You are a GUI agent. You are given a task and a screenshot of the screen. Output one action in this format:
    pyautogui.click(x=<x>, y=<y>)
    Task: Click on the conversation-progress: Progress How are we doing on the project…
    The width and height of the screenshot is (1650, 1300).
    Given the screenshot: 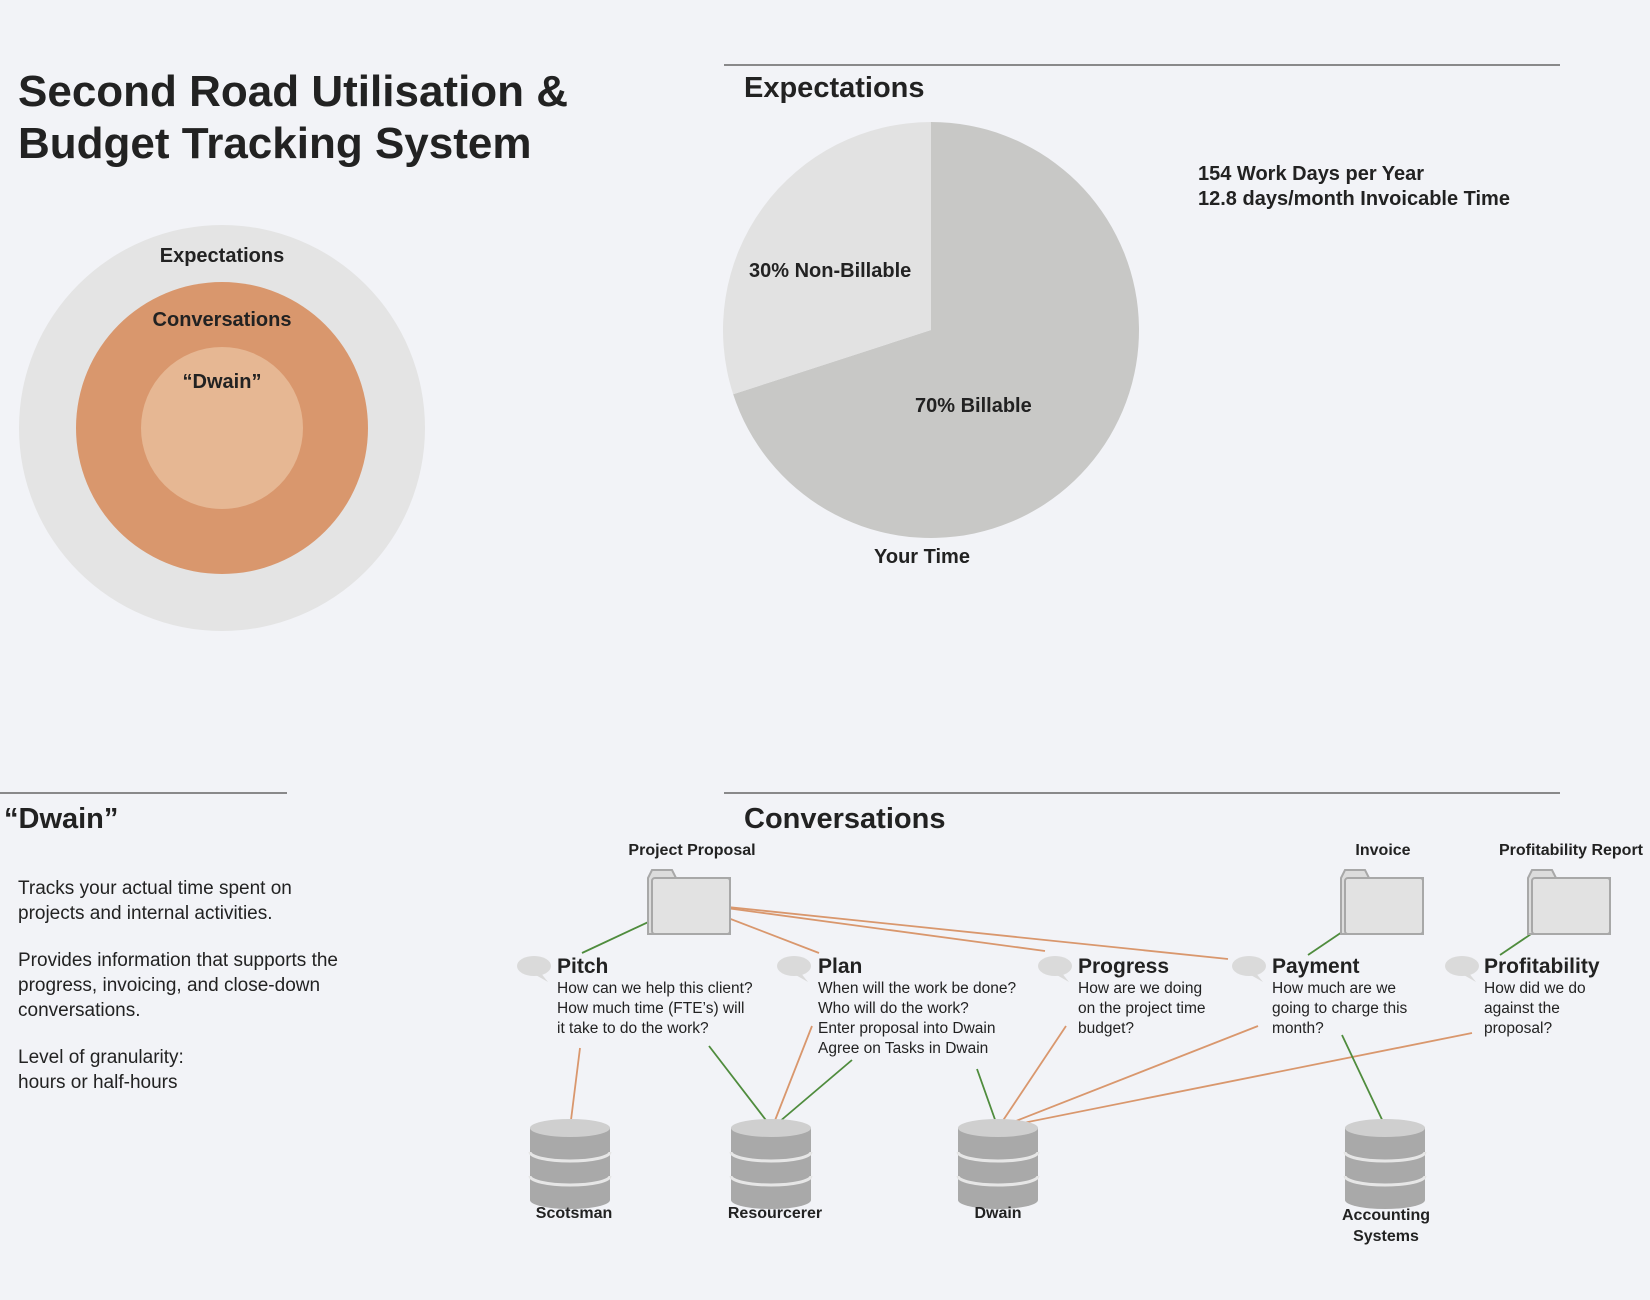 What is the action you would take?
    pyautogui.click(x=1142, y=996)
    